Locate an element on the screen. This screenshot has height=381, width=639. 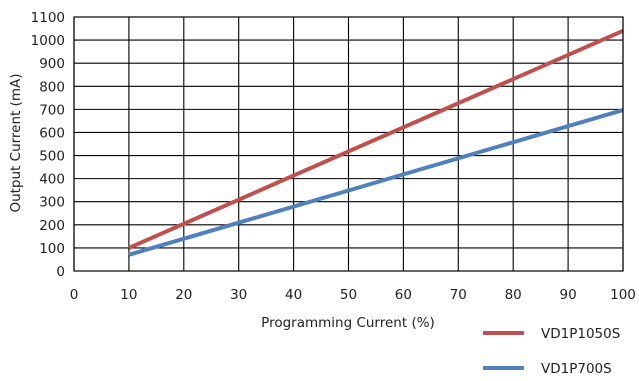
y-tick-label: 300 is located at coordinates (52, 203).